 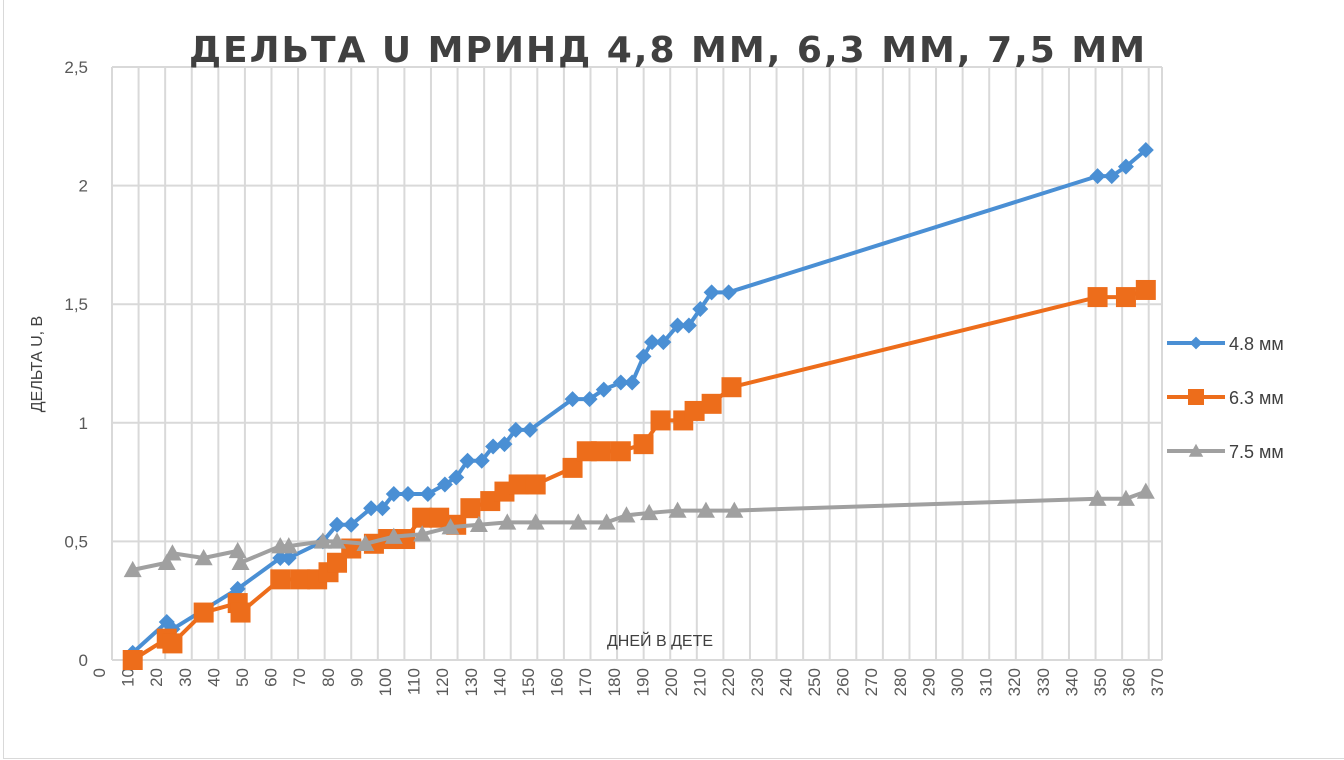 I want to click on x-tick-label: 150, so click(x=528, y=682).